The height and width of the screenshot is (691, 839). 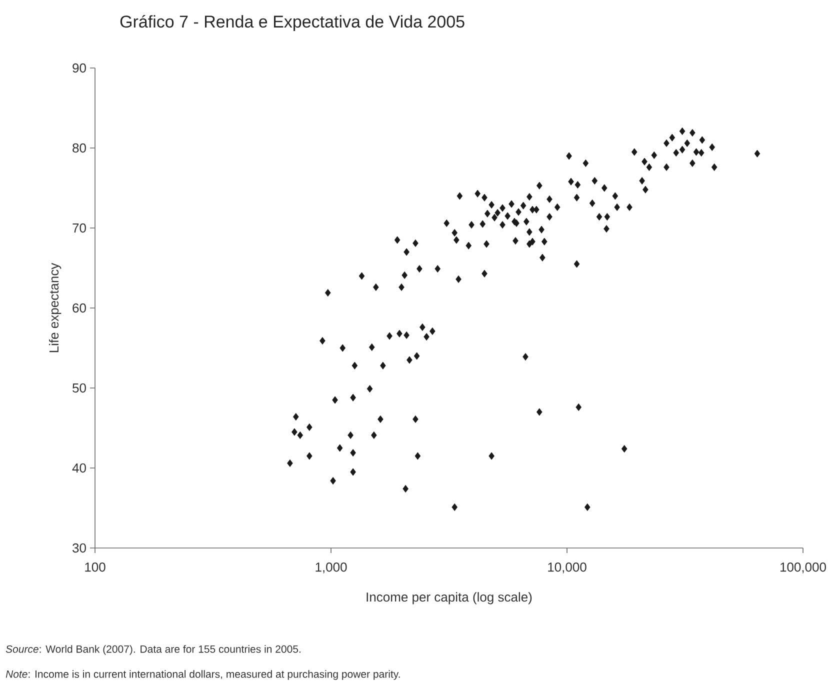 I want to click on x-tick-label: 10,000, so click(x=567, y=568).